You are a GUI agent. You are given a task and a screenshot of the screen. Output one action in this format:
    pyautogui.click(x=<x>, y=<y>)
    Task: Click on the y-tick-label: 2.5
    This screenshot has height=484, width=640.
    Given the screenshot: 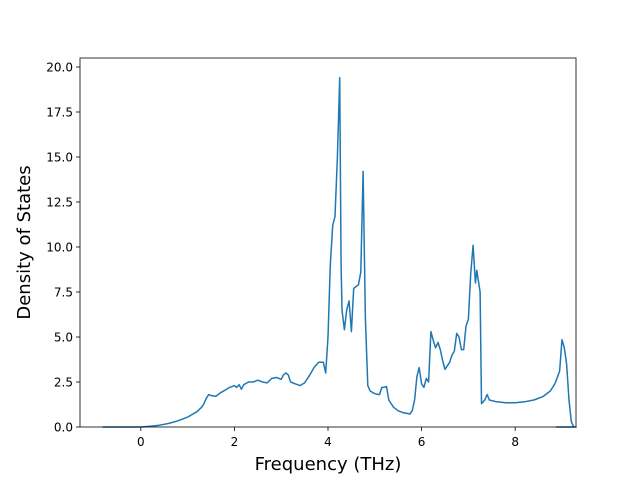 What is the action you would take?
    pyautogui.click(x=63, y=383)
    